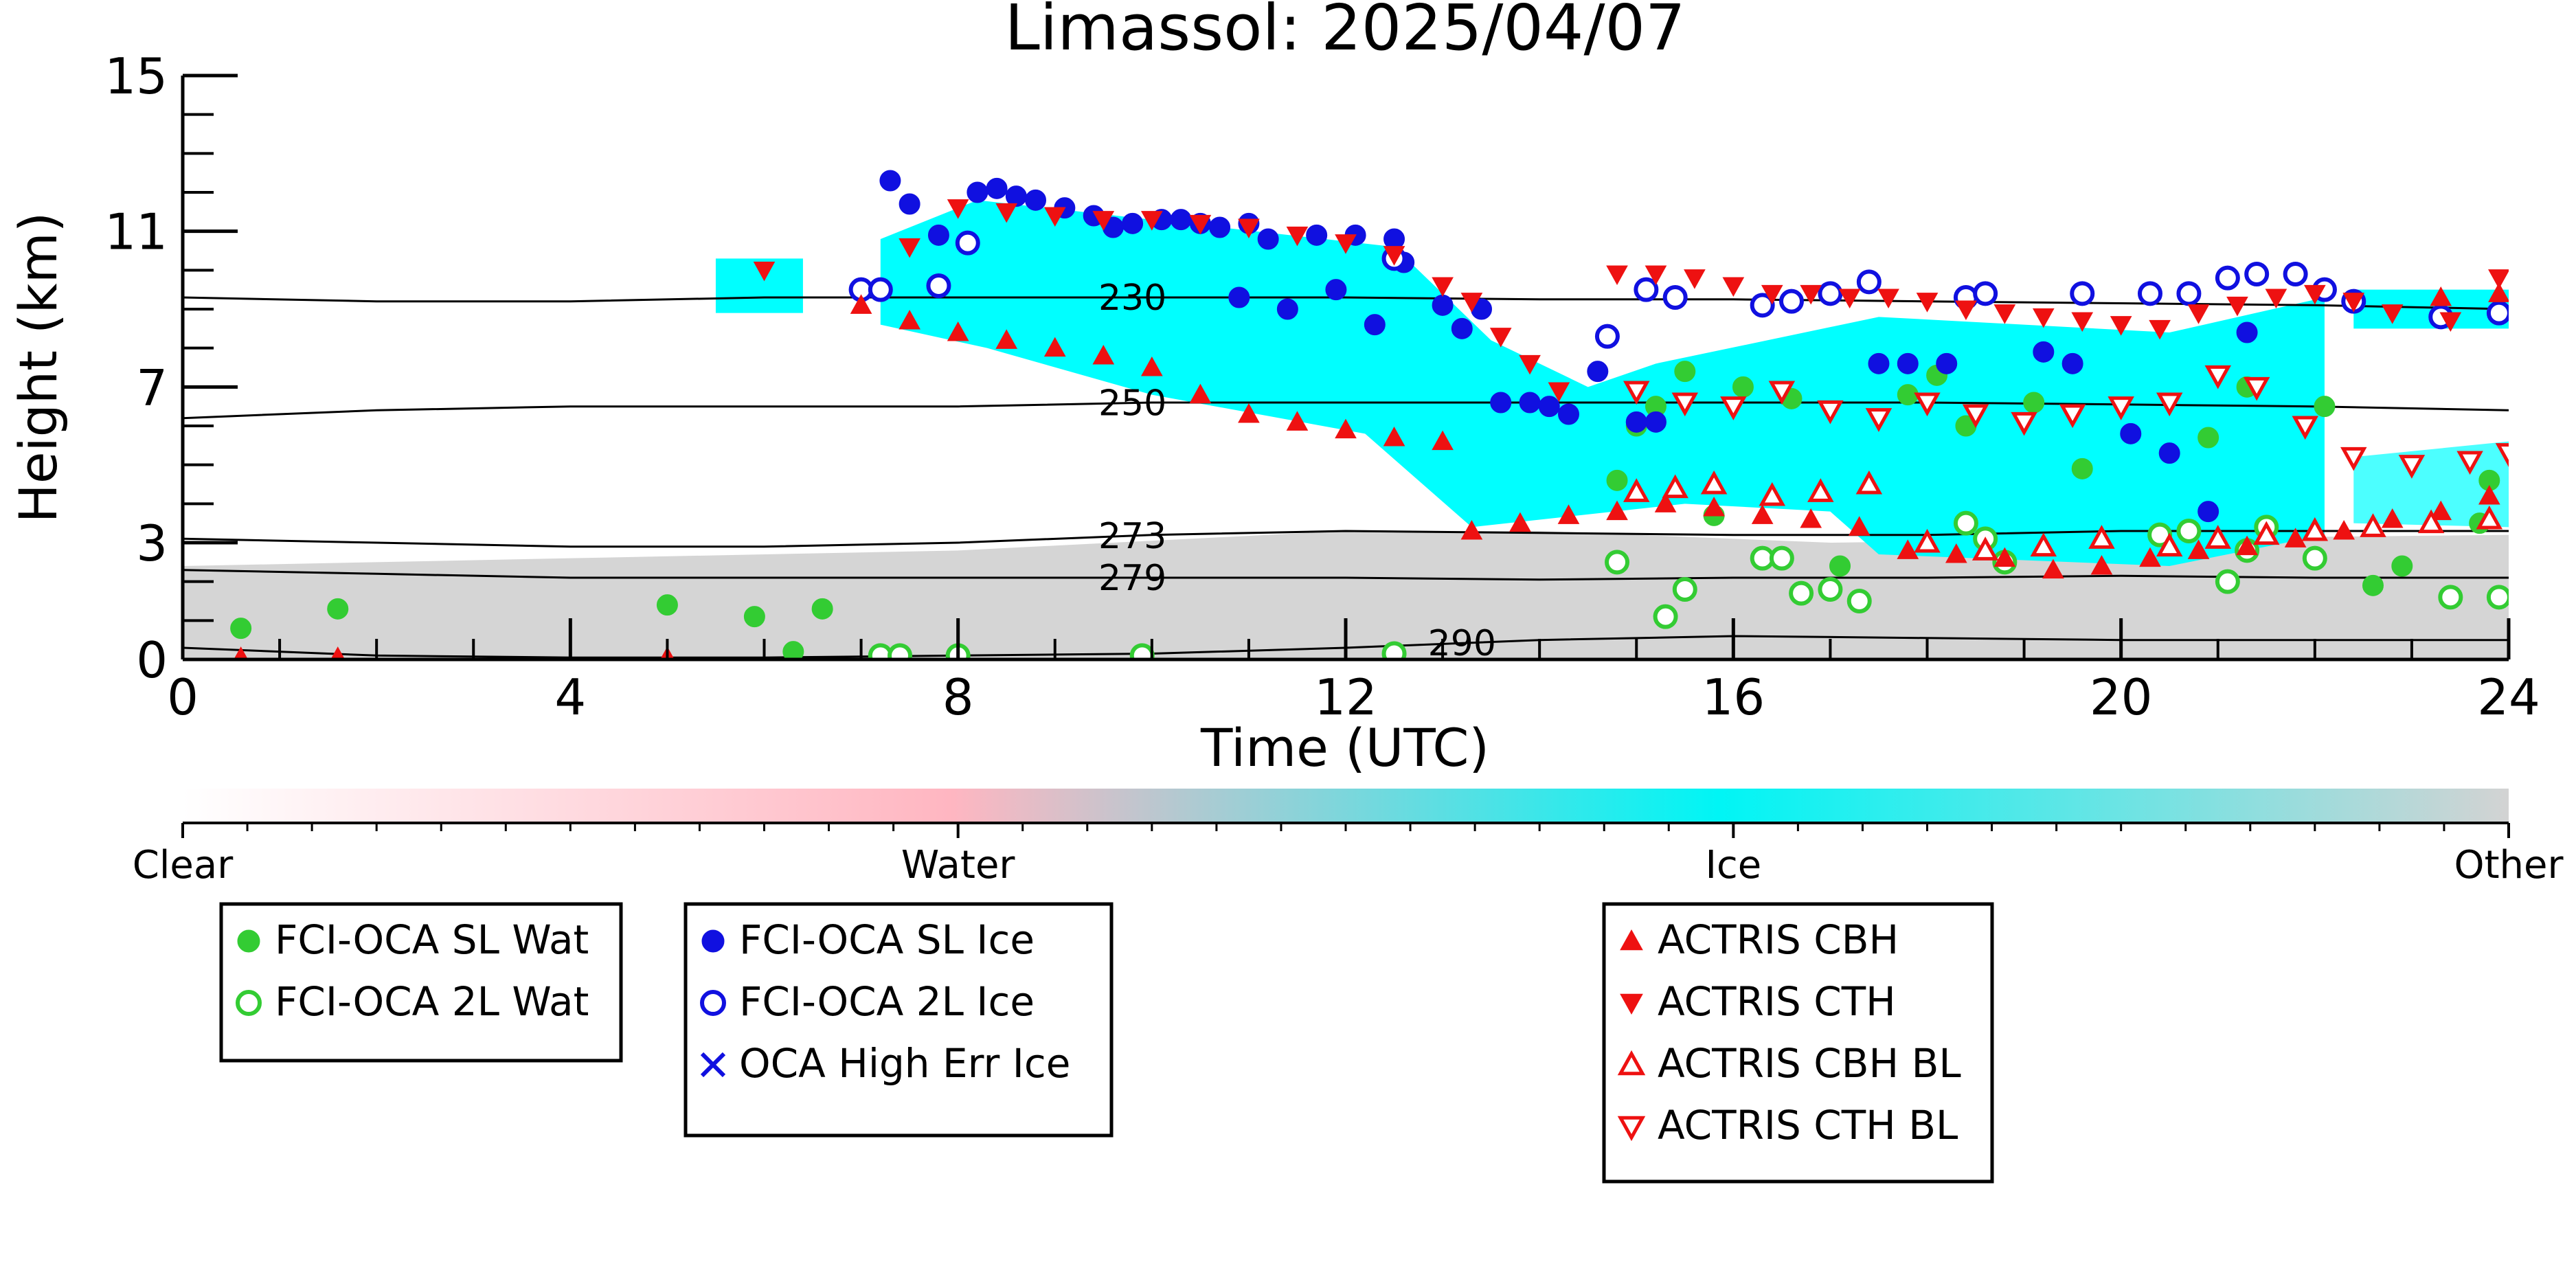 The width and height of the screenshot is (2576, 1288). I want to click on colorbar-gradient, so click(1346, 806).